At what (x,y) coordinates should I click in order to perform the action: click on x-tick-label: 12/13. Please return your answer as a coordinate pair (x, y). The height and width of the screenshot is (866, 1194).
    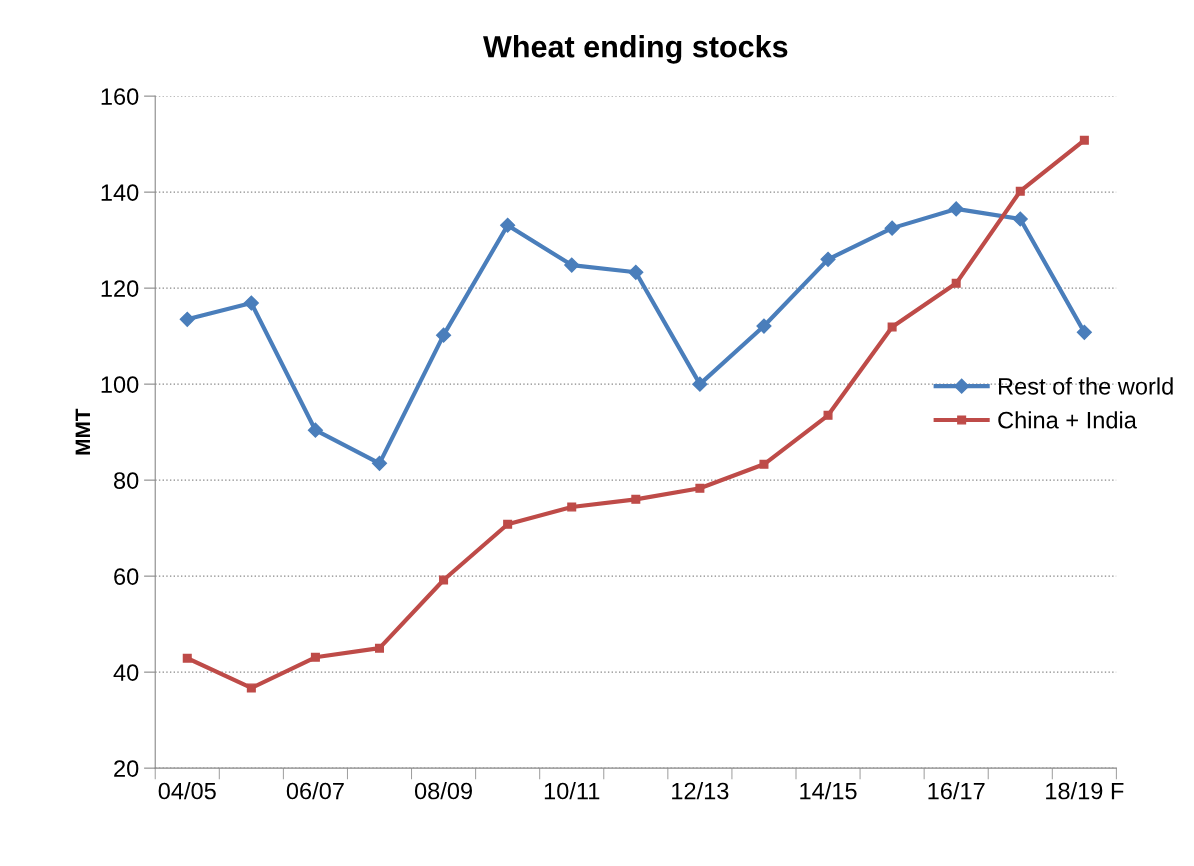
    Looking at the image, I should click on (700, 791).